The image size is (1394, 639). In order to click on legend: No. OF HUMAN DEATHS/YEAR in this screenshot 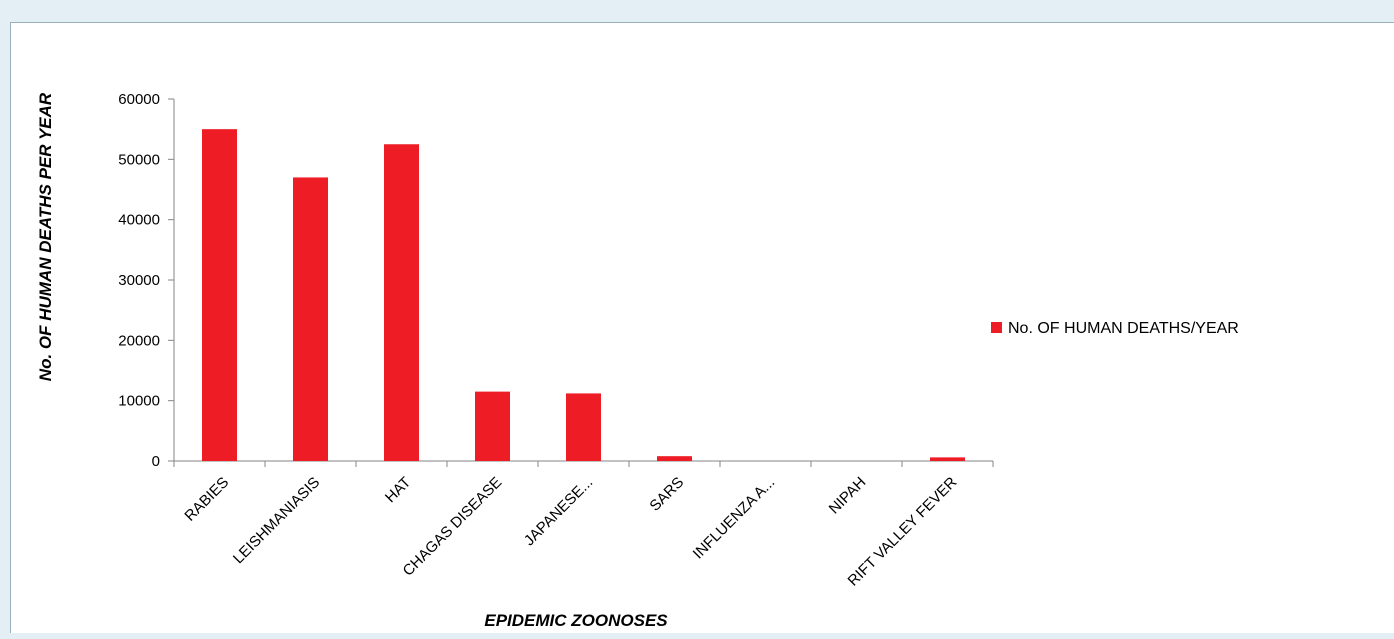, I will do `click(1115, 328)`.